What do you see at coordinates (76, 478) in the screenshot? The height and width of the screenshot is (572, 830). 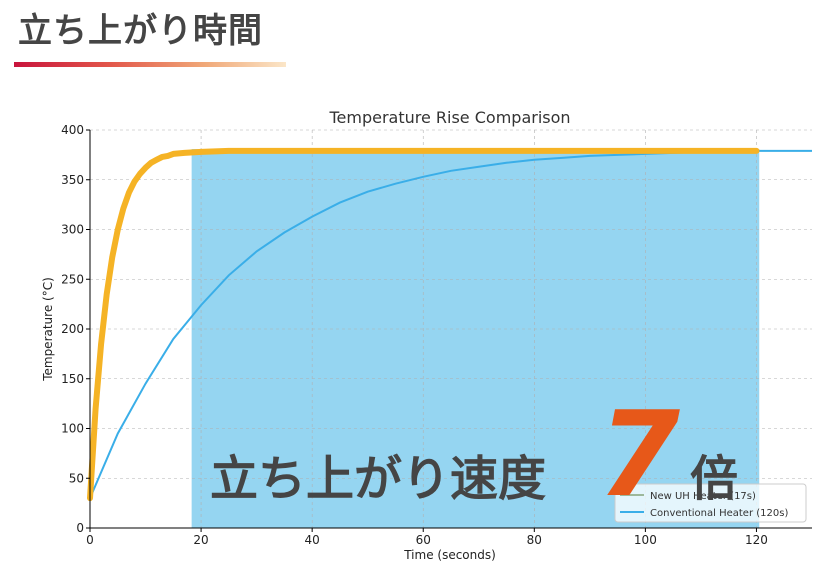 I see `y-tick-label: 50` at bounding box center [76, 478].